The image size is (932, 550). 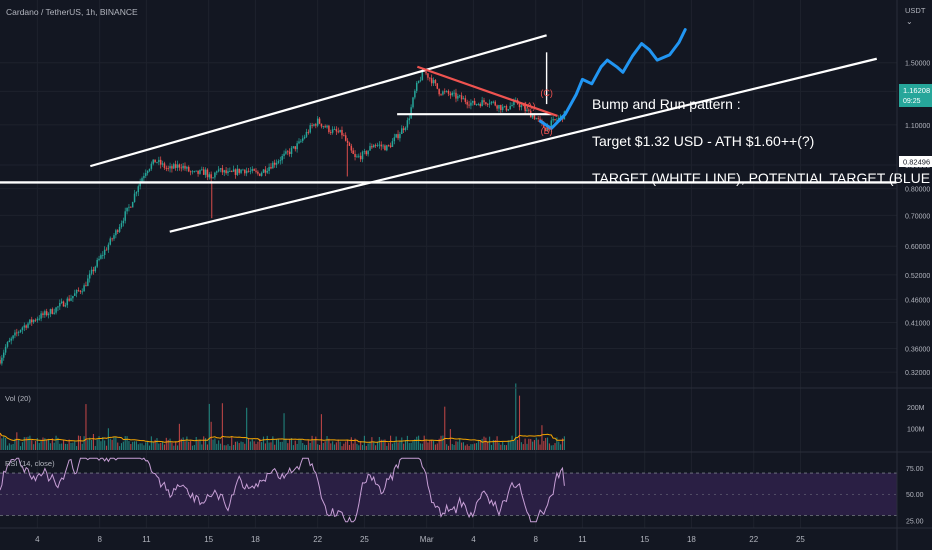 I want to click on currency-chevron-icon: ⌄, so click(x=909, y=21).